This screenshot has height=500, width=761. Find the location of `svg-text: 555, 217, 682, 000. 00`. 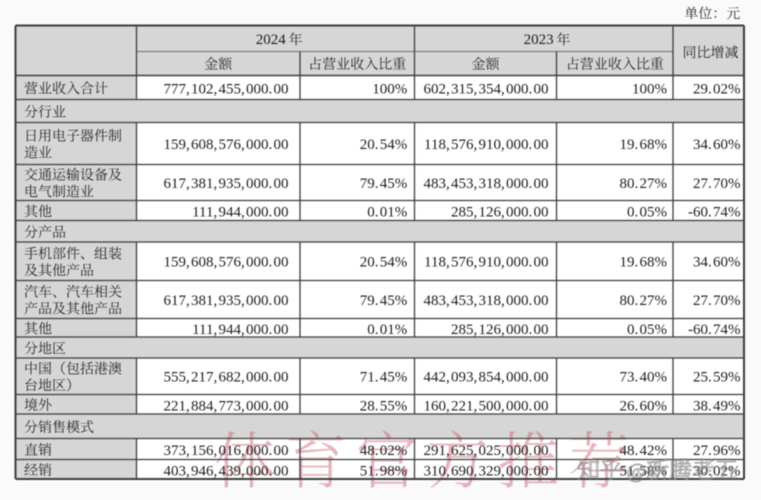

svg-text: 555, 217, 682, 000. 00 is located at coordinates (225, 378).